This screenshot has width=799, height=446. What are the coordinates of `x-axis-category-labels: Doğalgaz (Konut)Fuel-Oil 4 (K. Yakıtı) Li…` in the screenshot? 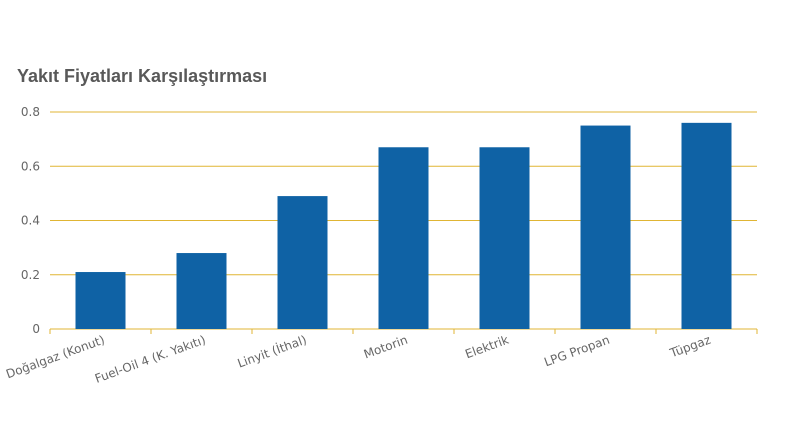 It's located at (358, 359).